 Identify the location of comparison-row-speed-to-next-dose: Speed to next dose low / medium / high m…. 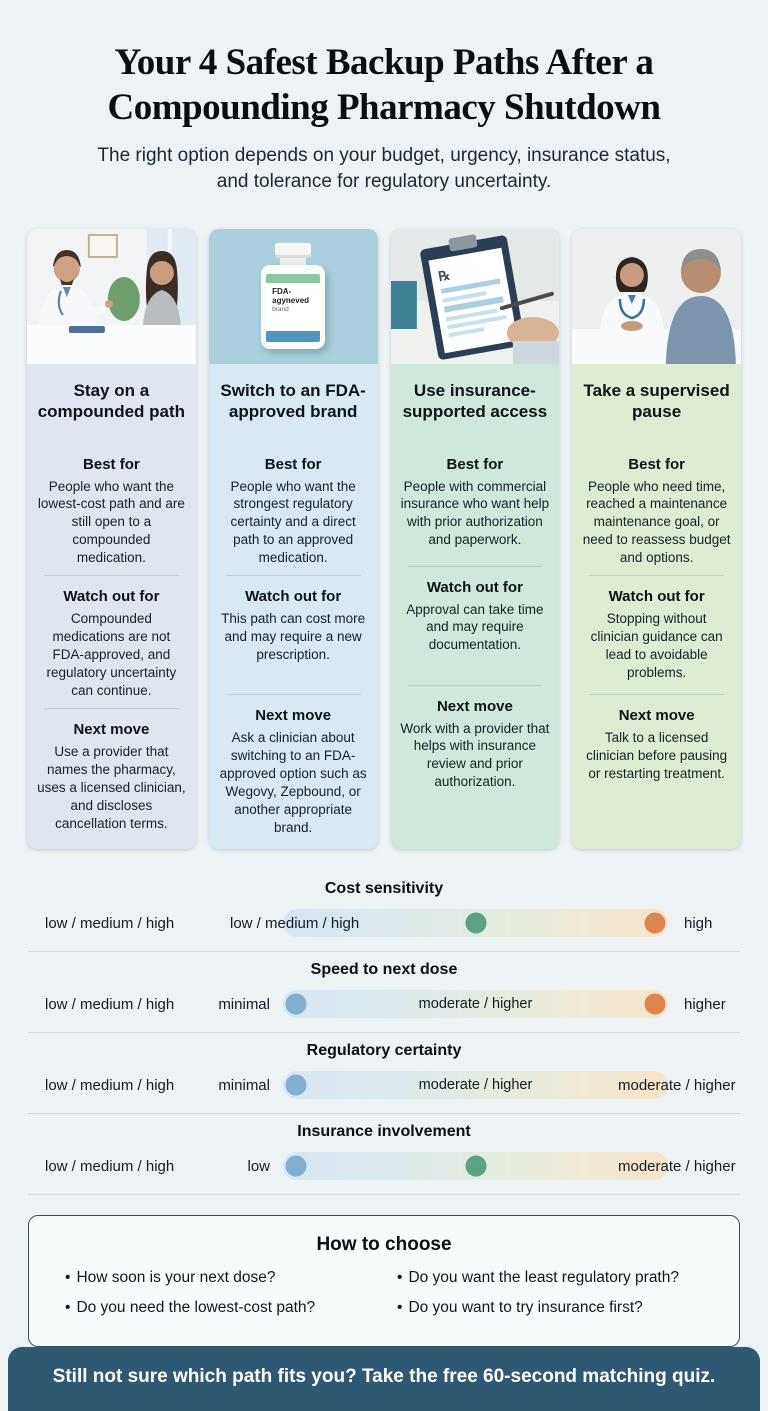
(384, 997).